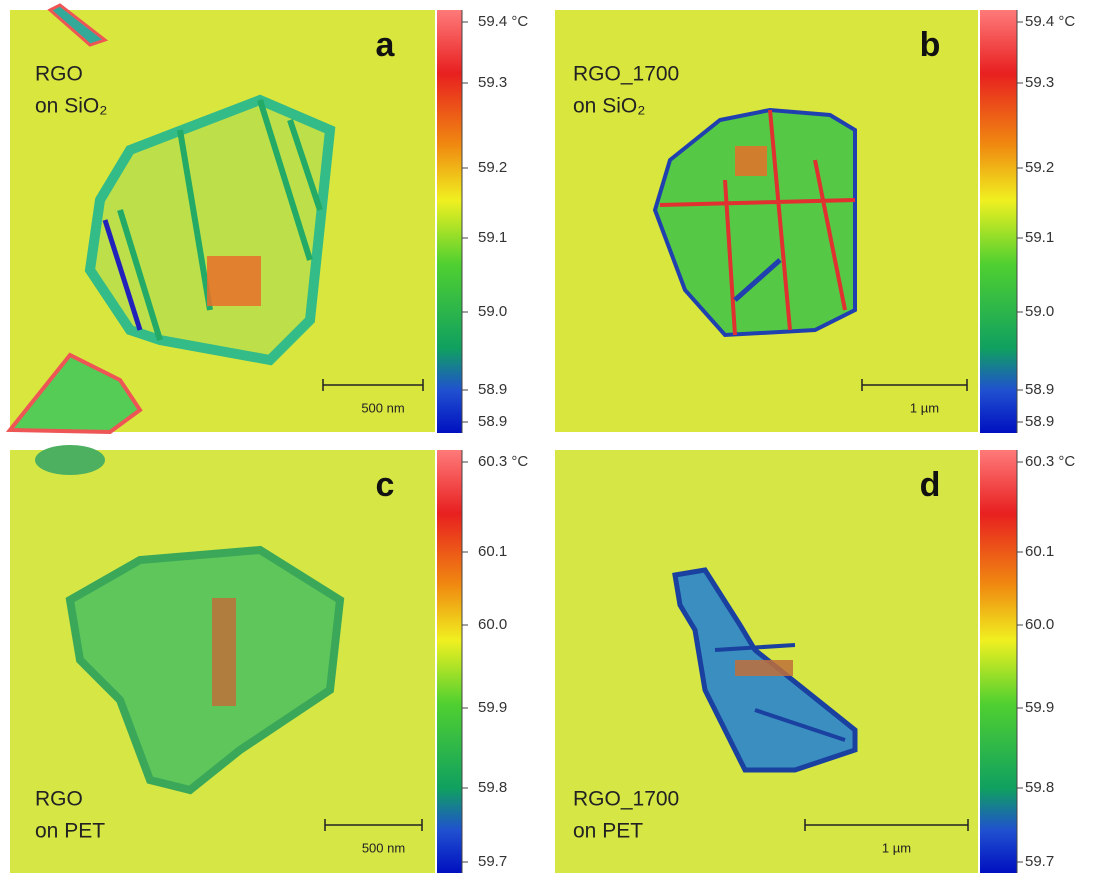 This screenshot has height=882, width=1095. Describe the element at coordinates (385, 485) in the screenshot. I see `panel-letter: c` at that location.